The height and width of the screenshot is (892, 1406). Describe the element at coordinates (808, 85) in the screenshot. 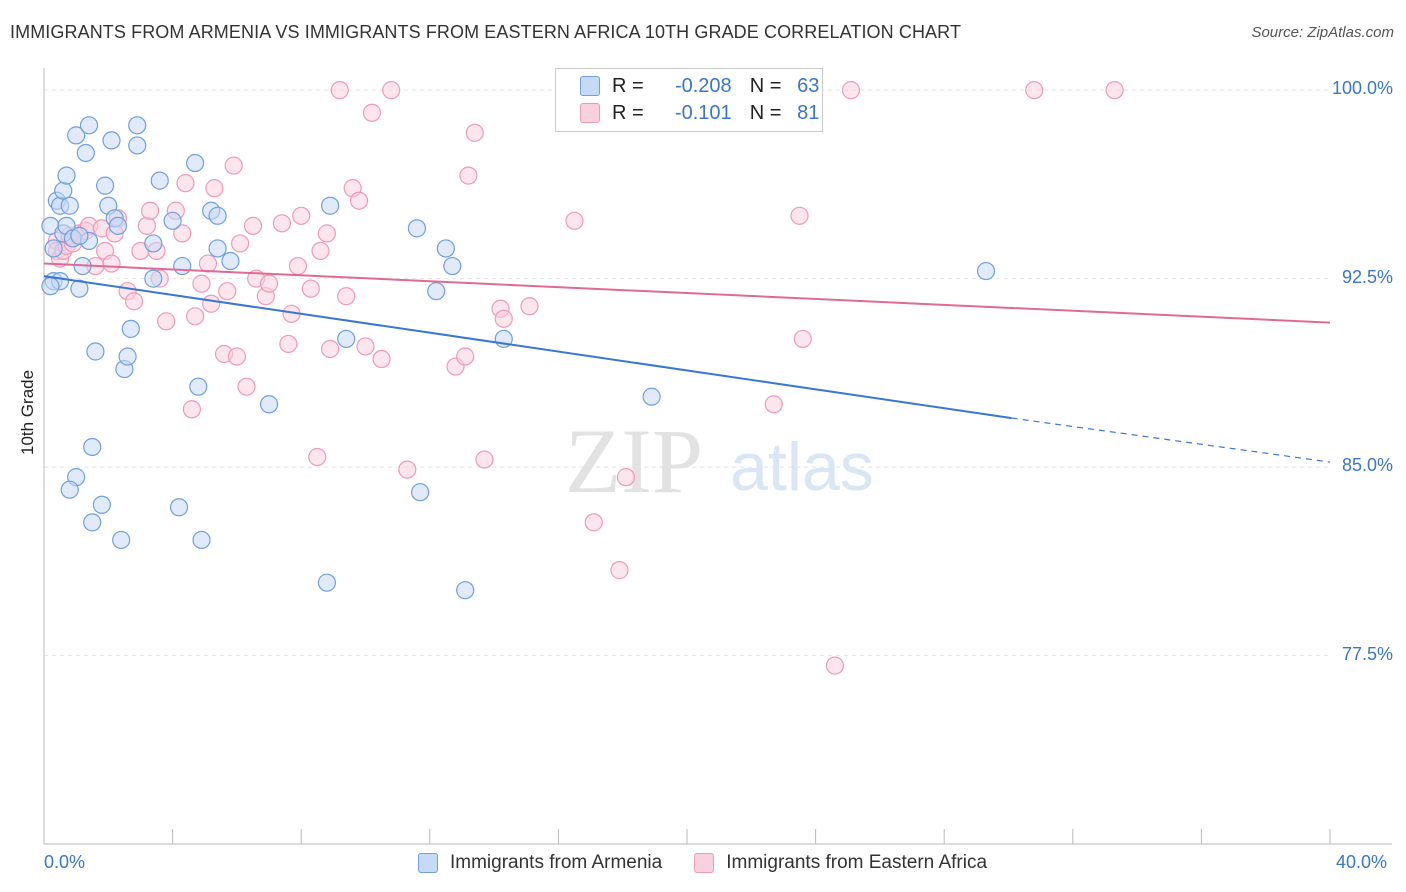

I see `legend-n-value: 63` at that location.